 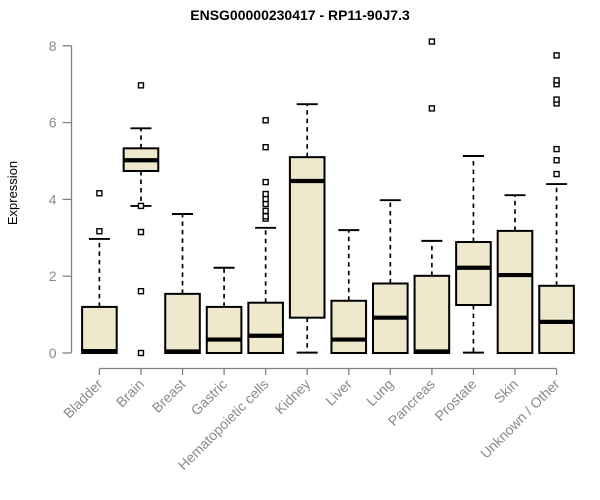 I want to click on box-skin, so click(x=515, y=291).